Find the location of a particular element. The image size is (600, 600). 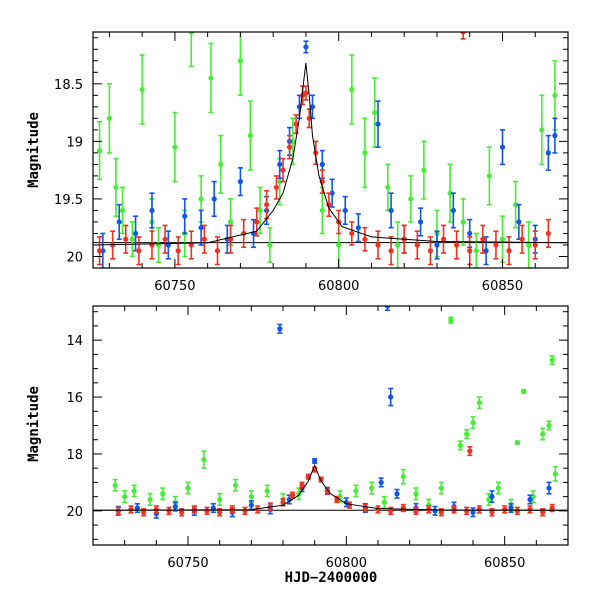

bottom-y-axis-label: Magnitude is located at coordinates (34, 424).